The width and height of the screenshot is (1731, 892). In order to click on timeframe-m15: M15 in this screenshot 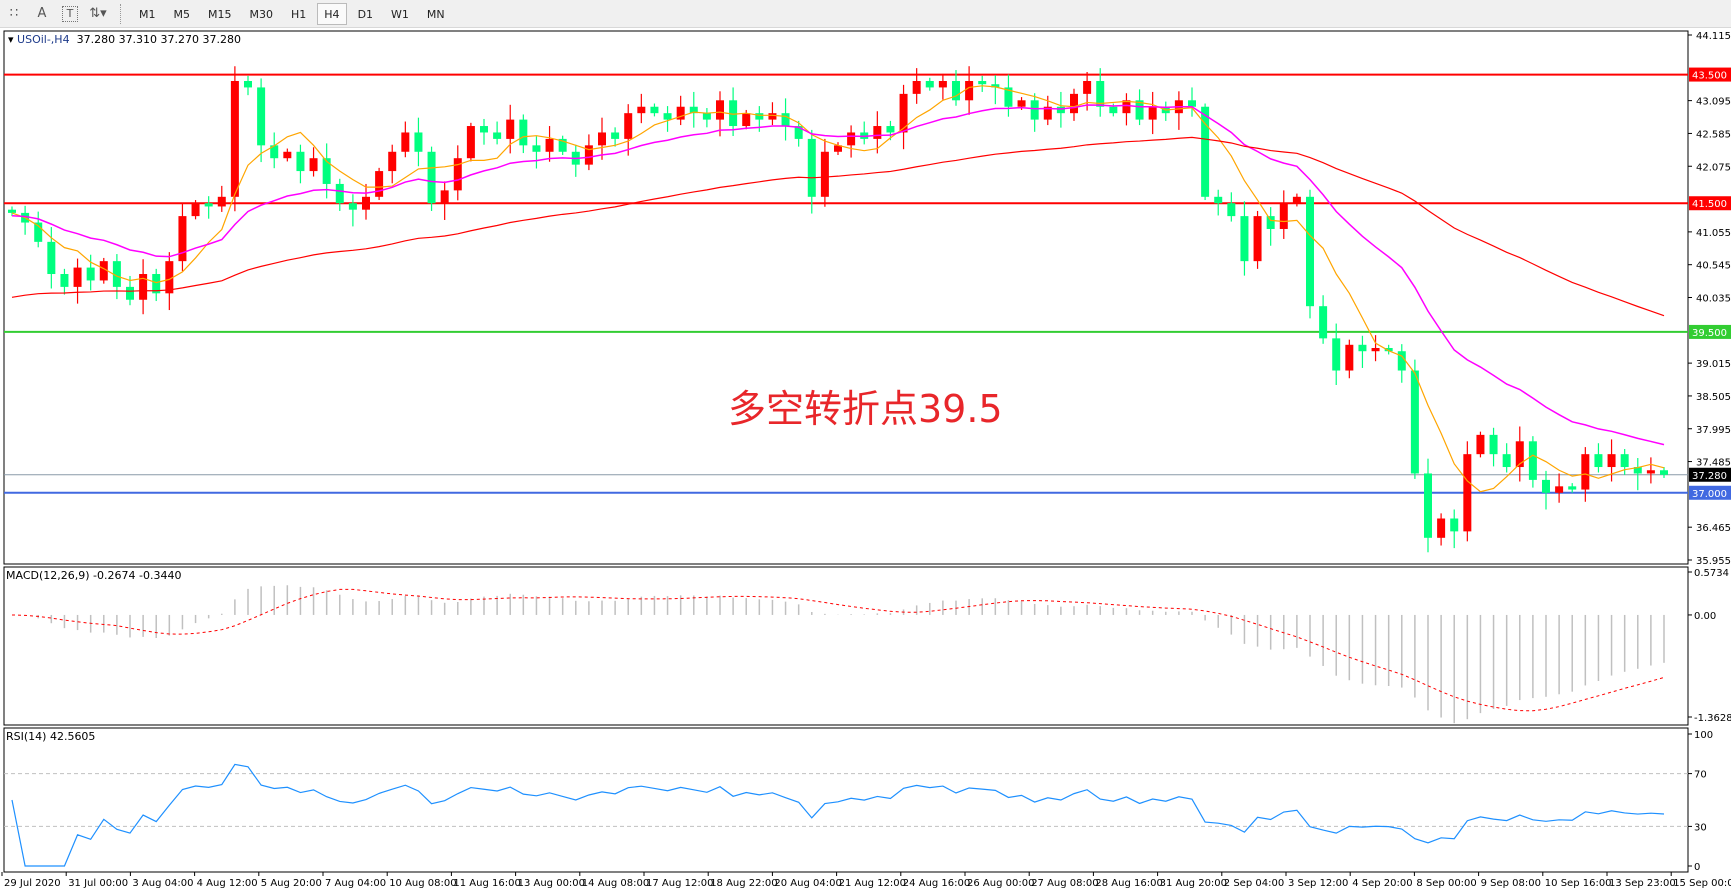, I will do `click(220, 14)`.